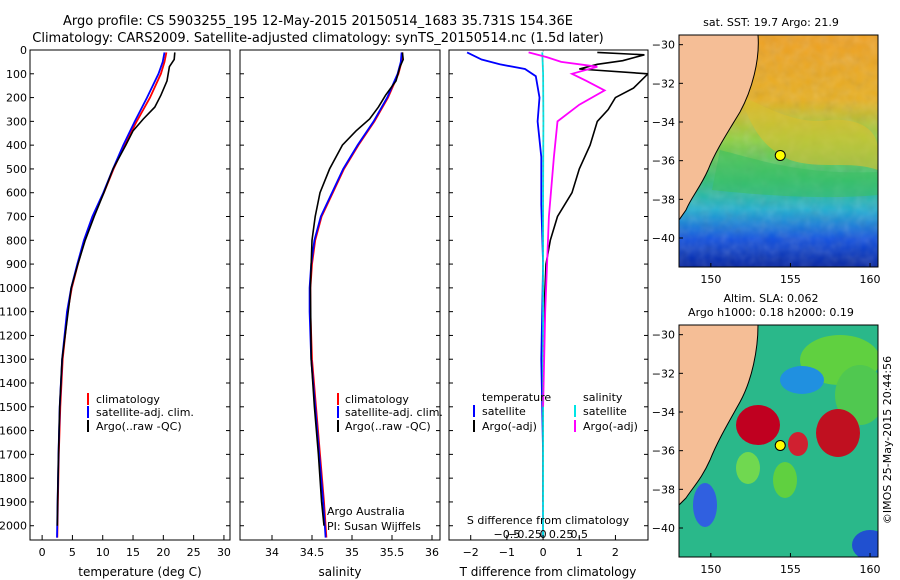  I want to click on salinity-xtick-label: 34, so click(272, 552).